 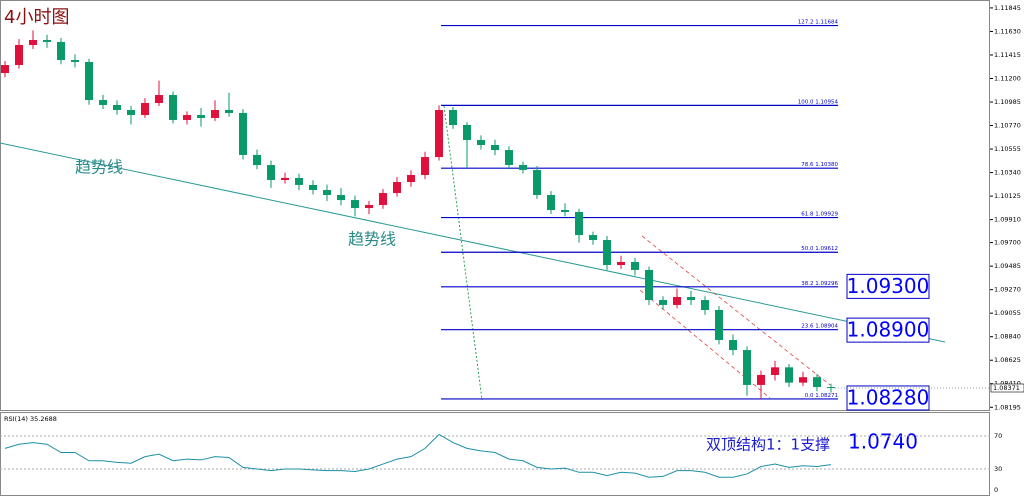 I want to click on y-tick-label: 1.10985, so click(x=1007, y=102).